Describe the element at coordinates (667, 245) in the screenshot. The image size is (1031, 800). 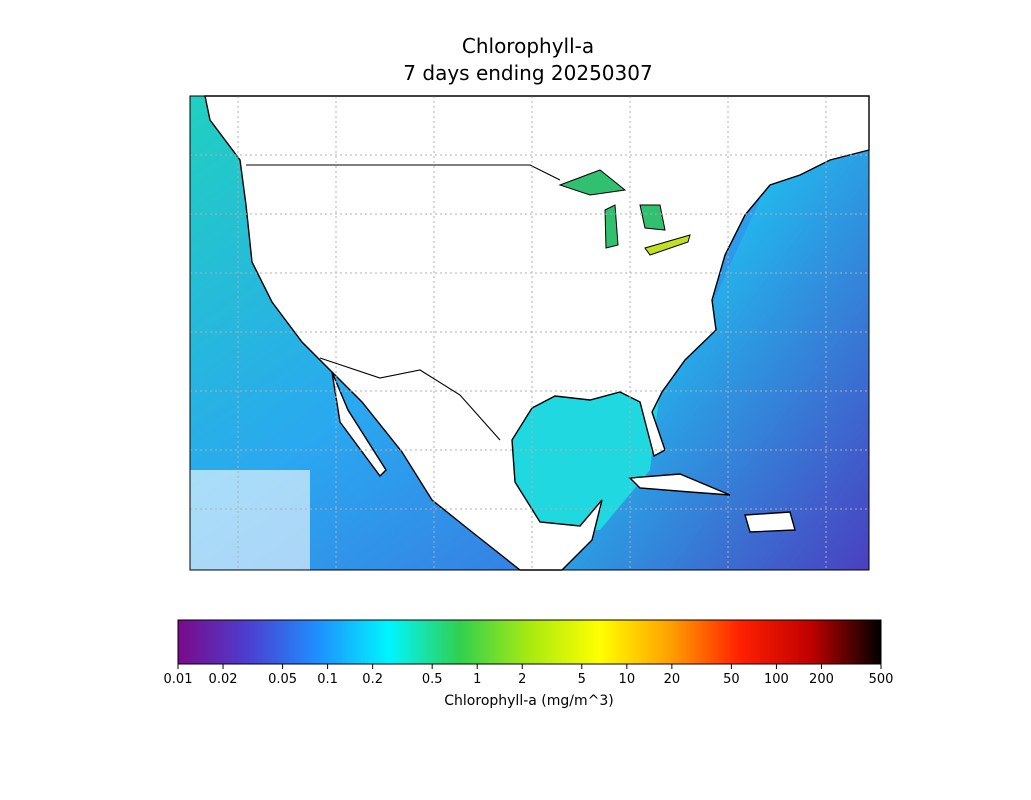
I see `lake-erie` at that location.